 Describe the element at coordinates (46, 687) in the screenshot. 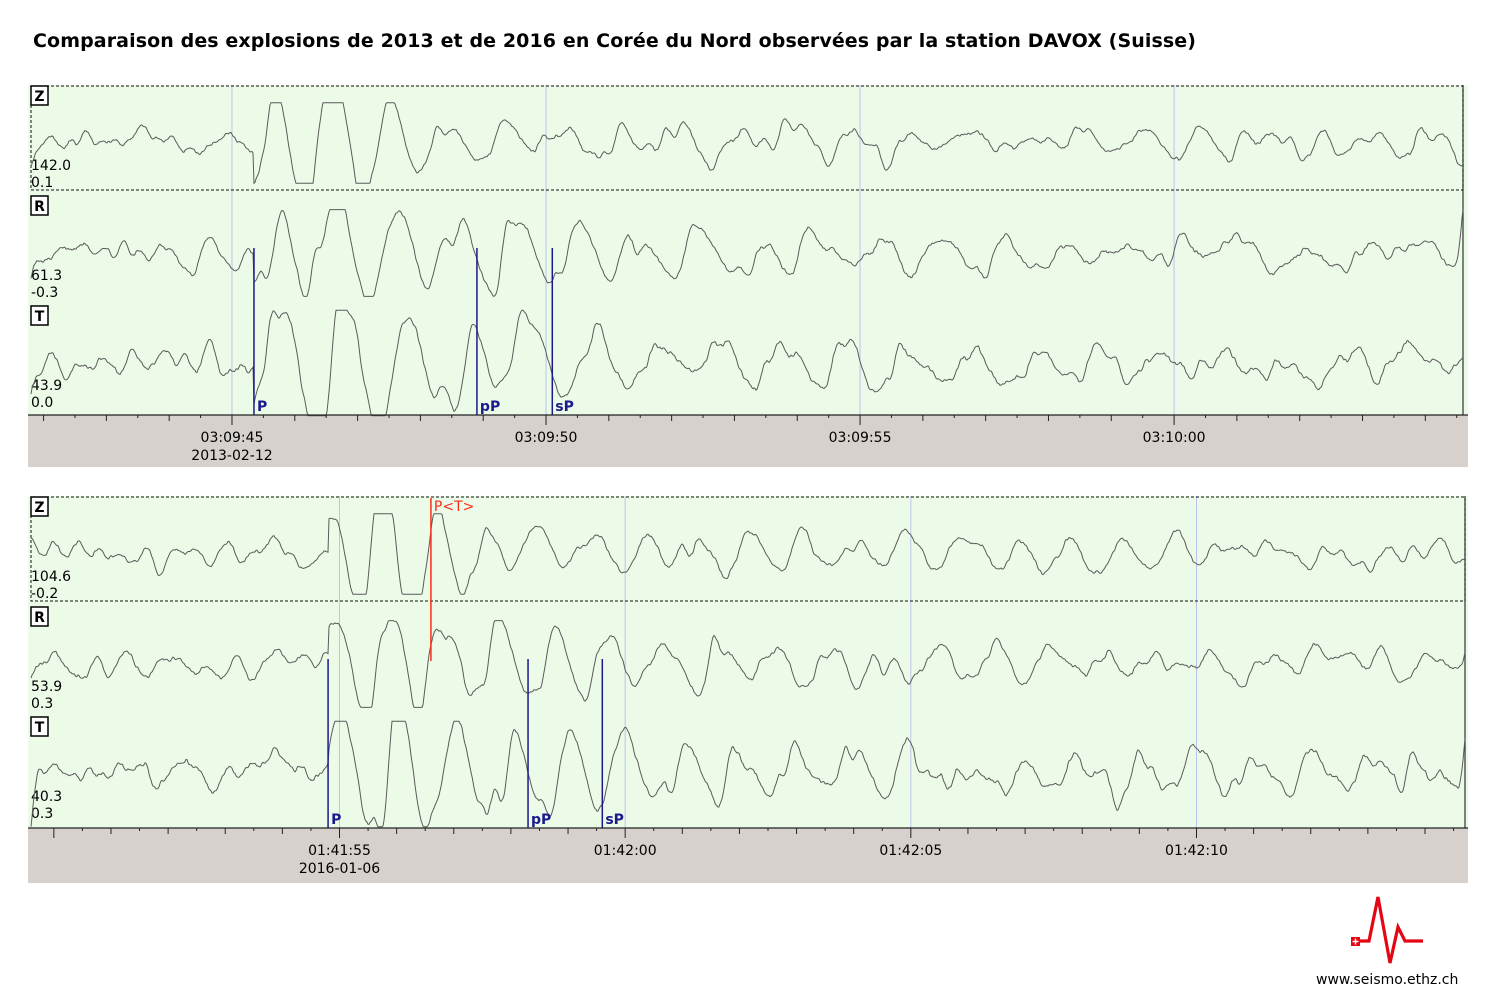

I see `channel-max-label: 53.9` at that location.